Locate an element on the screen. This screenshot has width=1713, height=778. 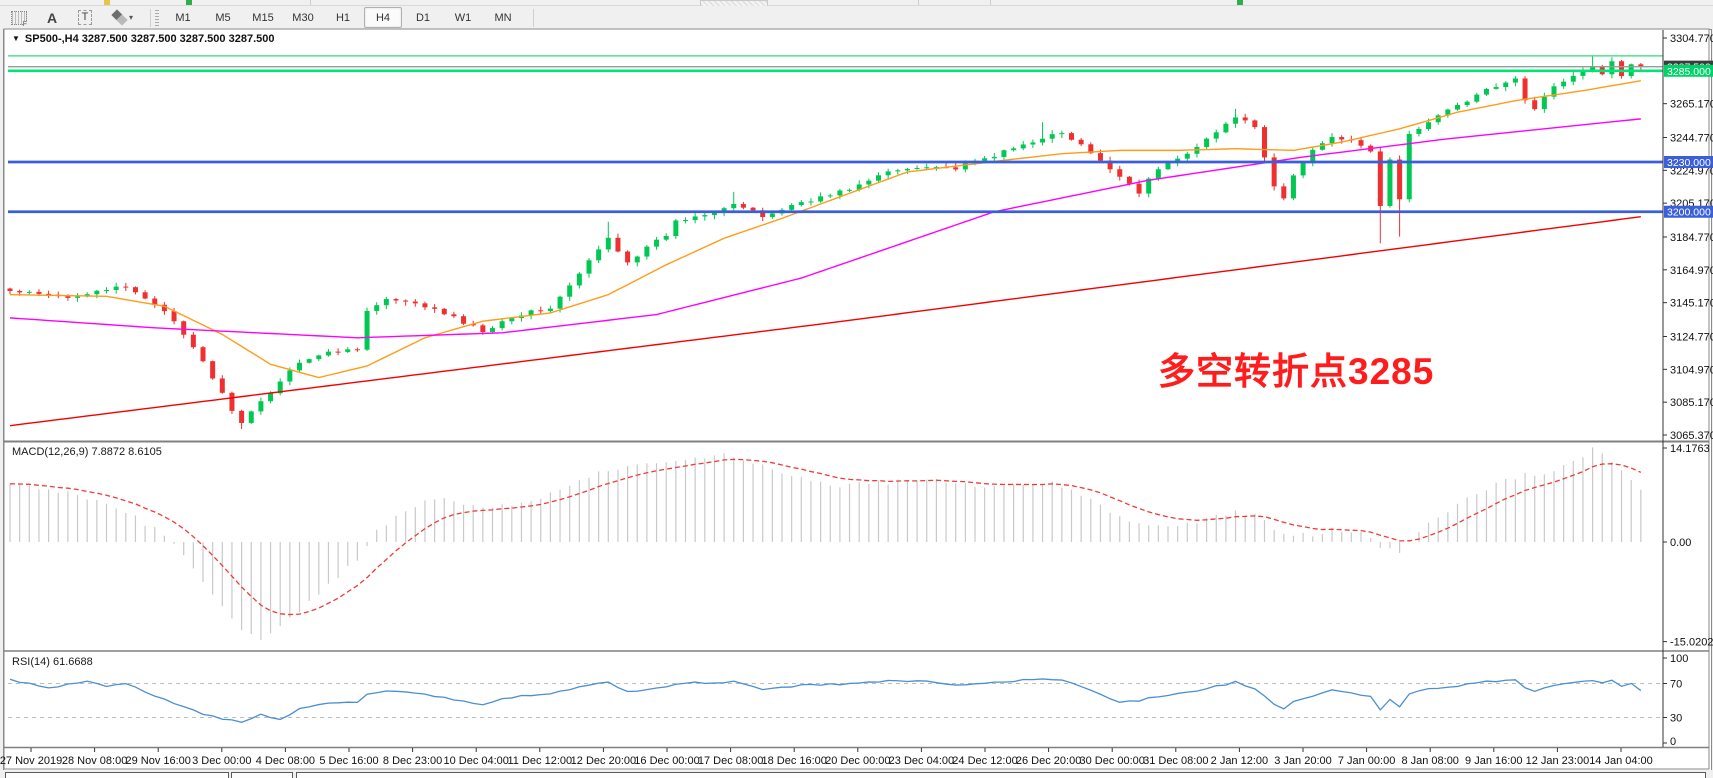
time-axis-label: 26 Dec 20:00 is located at coordinates (1048, 761).